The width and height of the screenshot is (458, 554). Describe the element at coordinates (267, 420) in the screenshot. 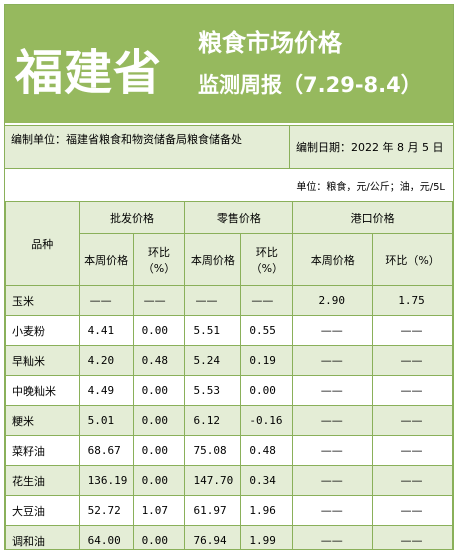

I see `retail-change-cell: -0.16` at that location.